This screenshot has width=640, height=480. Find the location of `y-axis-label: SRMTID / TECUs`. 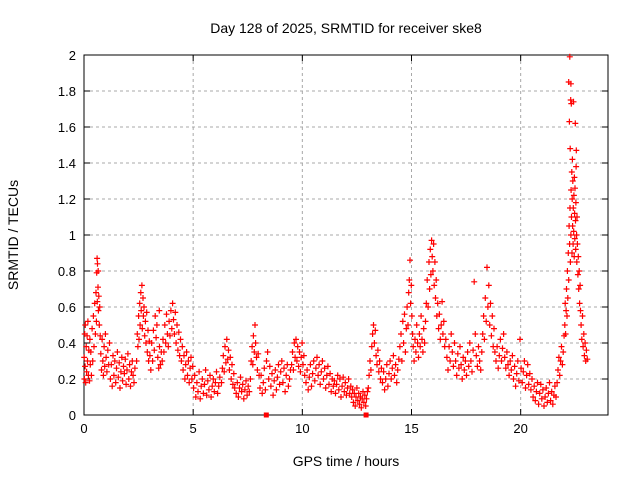

y-axis-label: SRMTID / TECUs is located at coordinates (13, 235).